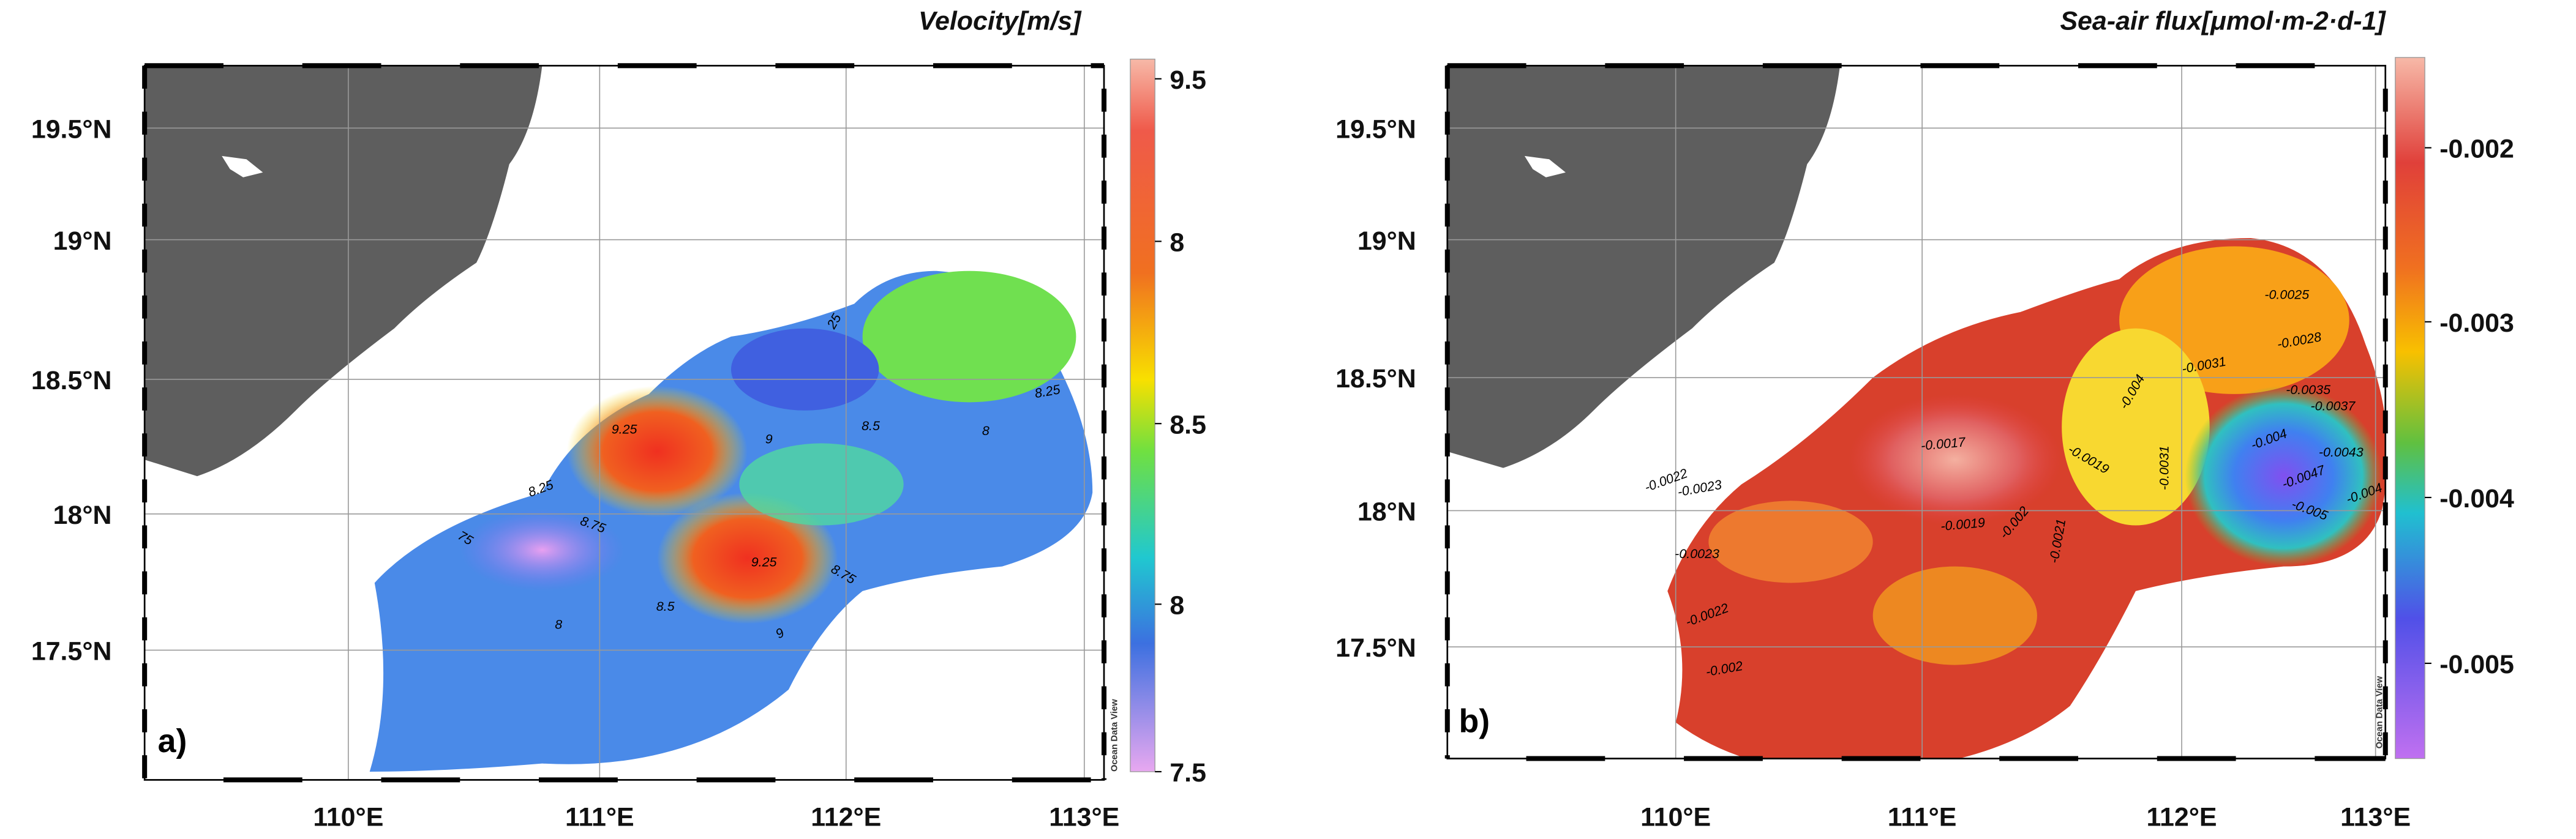 This screenshot has width=2576, height=839. Describe the element at coordinates (769, 438) in the screenshot. I see `contour-label: 9` at that location.